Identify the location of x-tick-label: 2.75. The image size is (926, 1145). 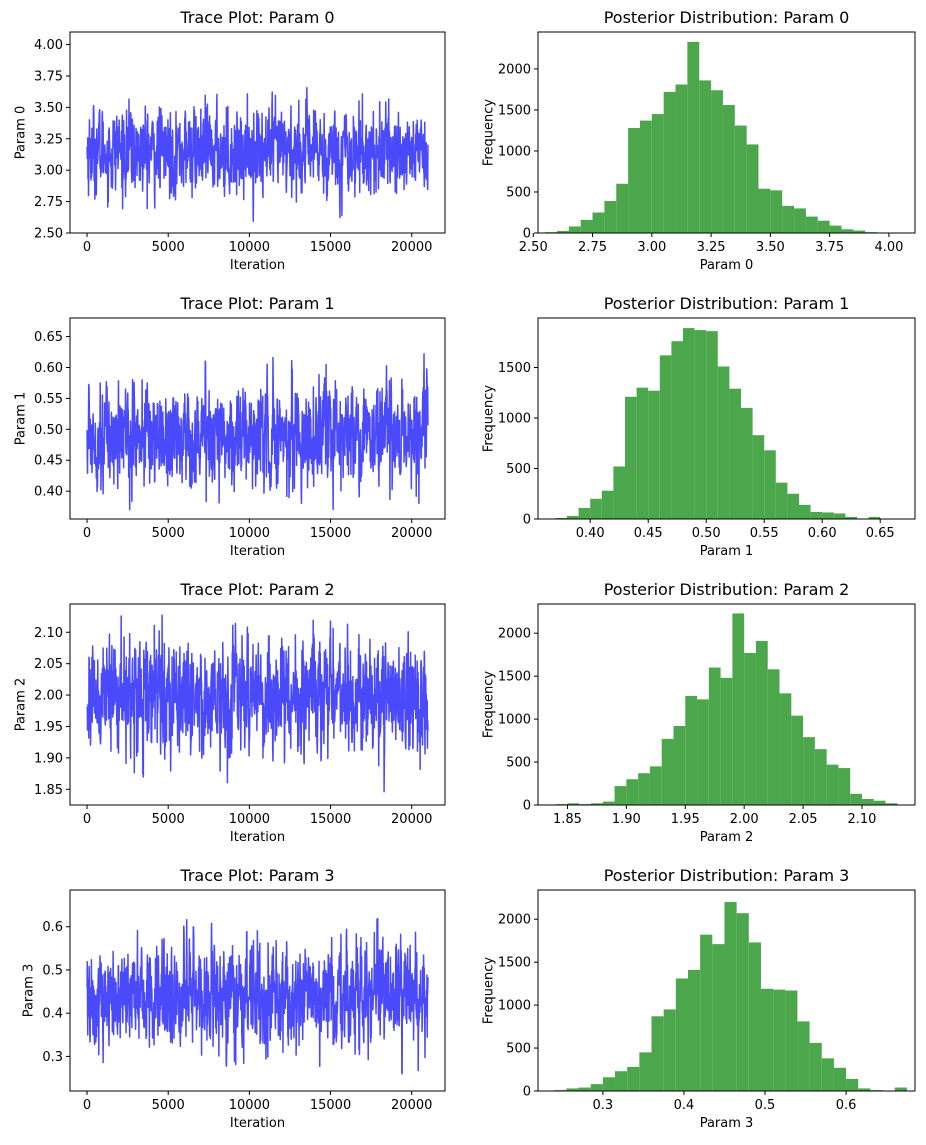
(592, 247).